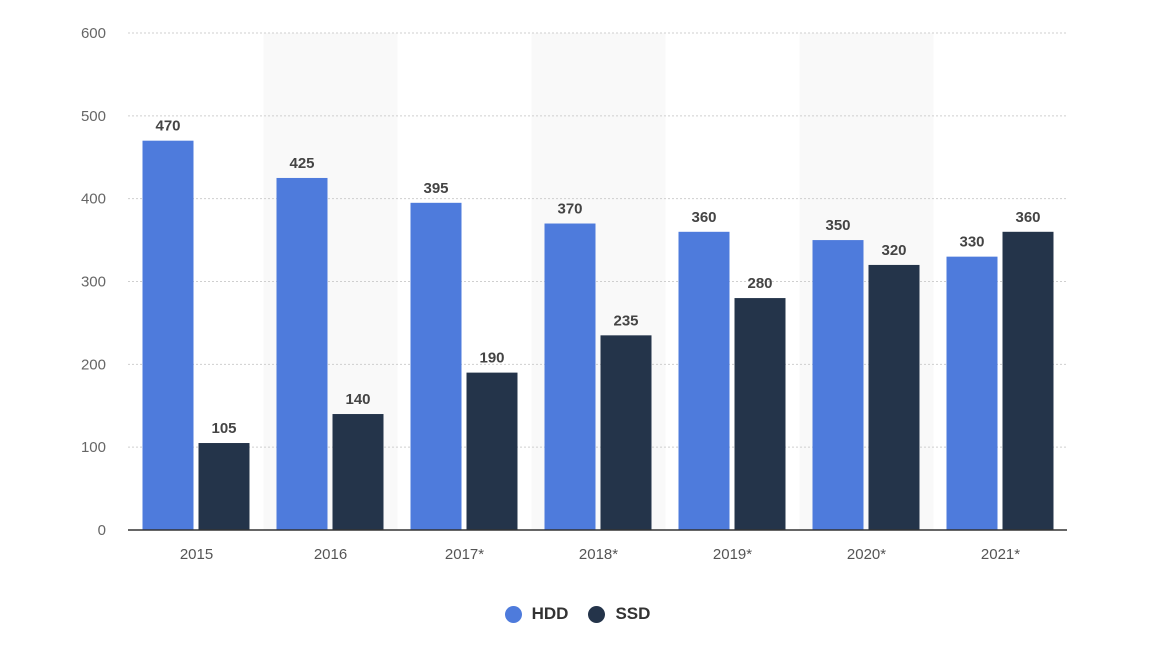 The height and width of the screenshot is (650, 1155). What do you see at coordinates (550, 613) in the screenshot?
I see `legend-label-hdd: HDD` at bounding box center [550, 613].